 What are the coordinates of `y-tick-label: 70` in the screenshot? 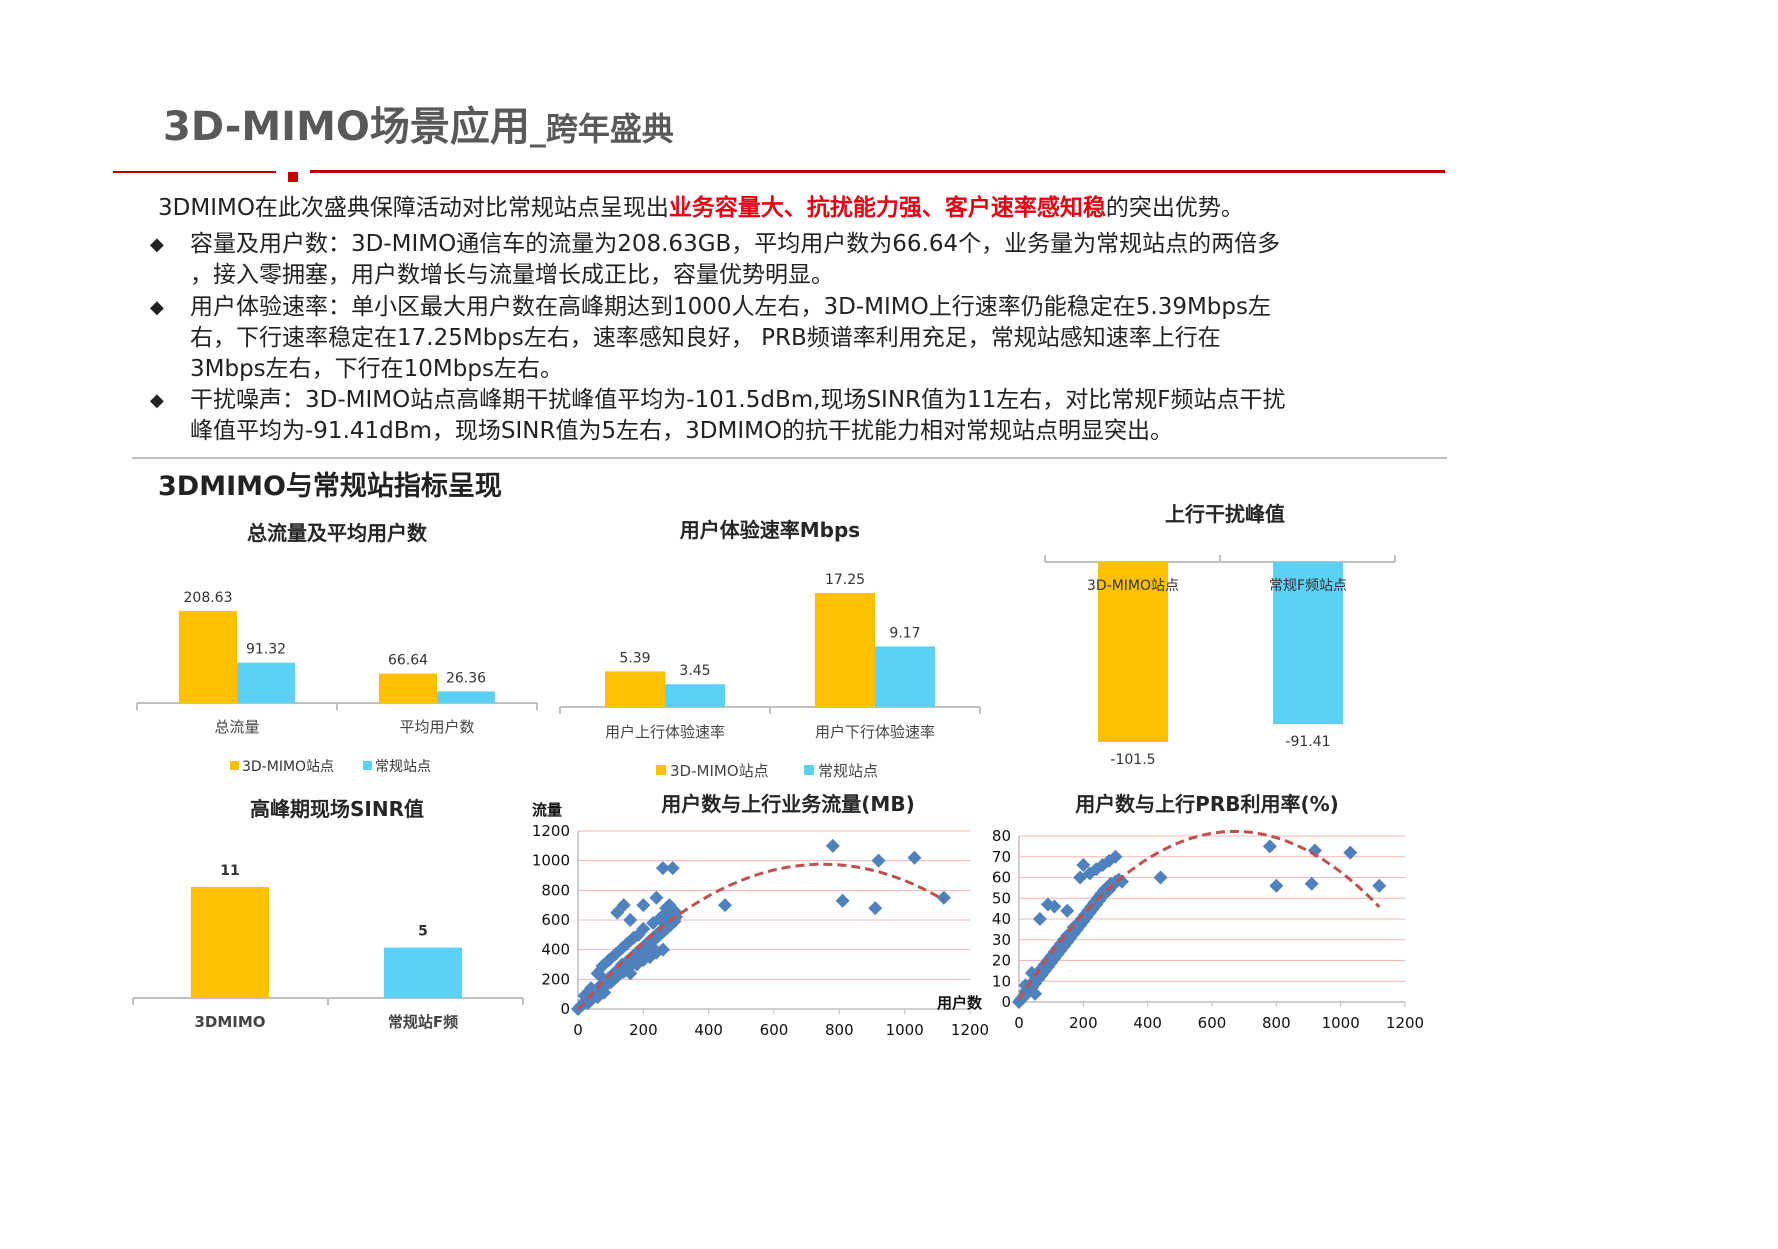 It's located at (1001, 857).